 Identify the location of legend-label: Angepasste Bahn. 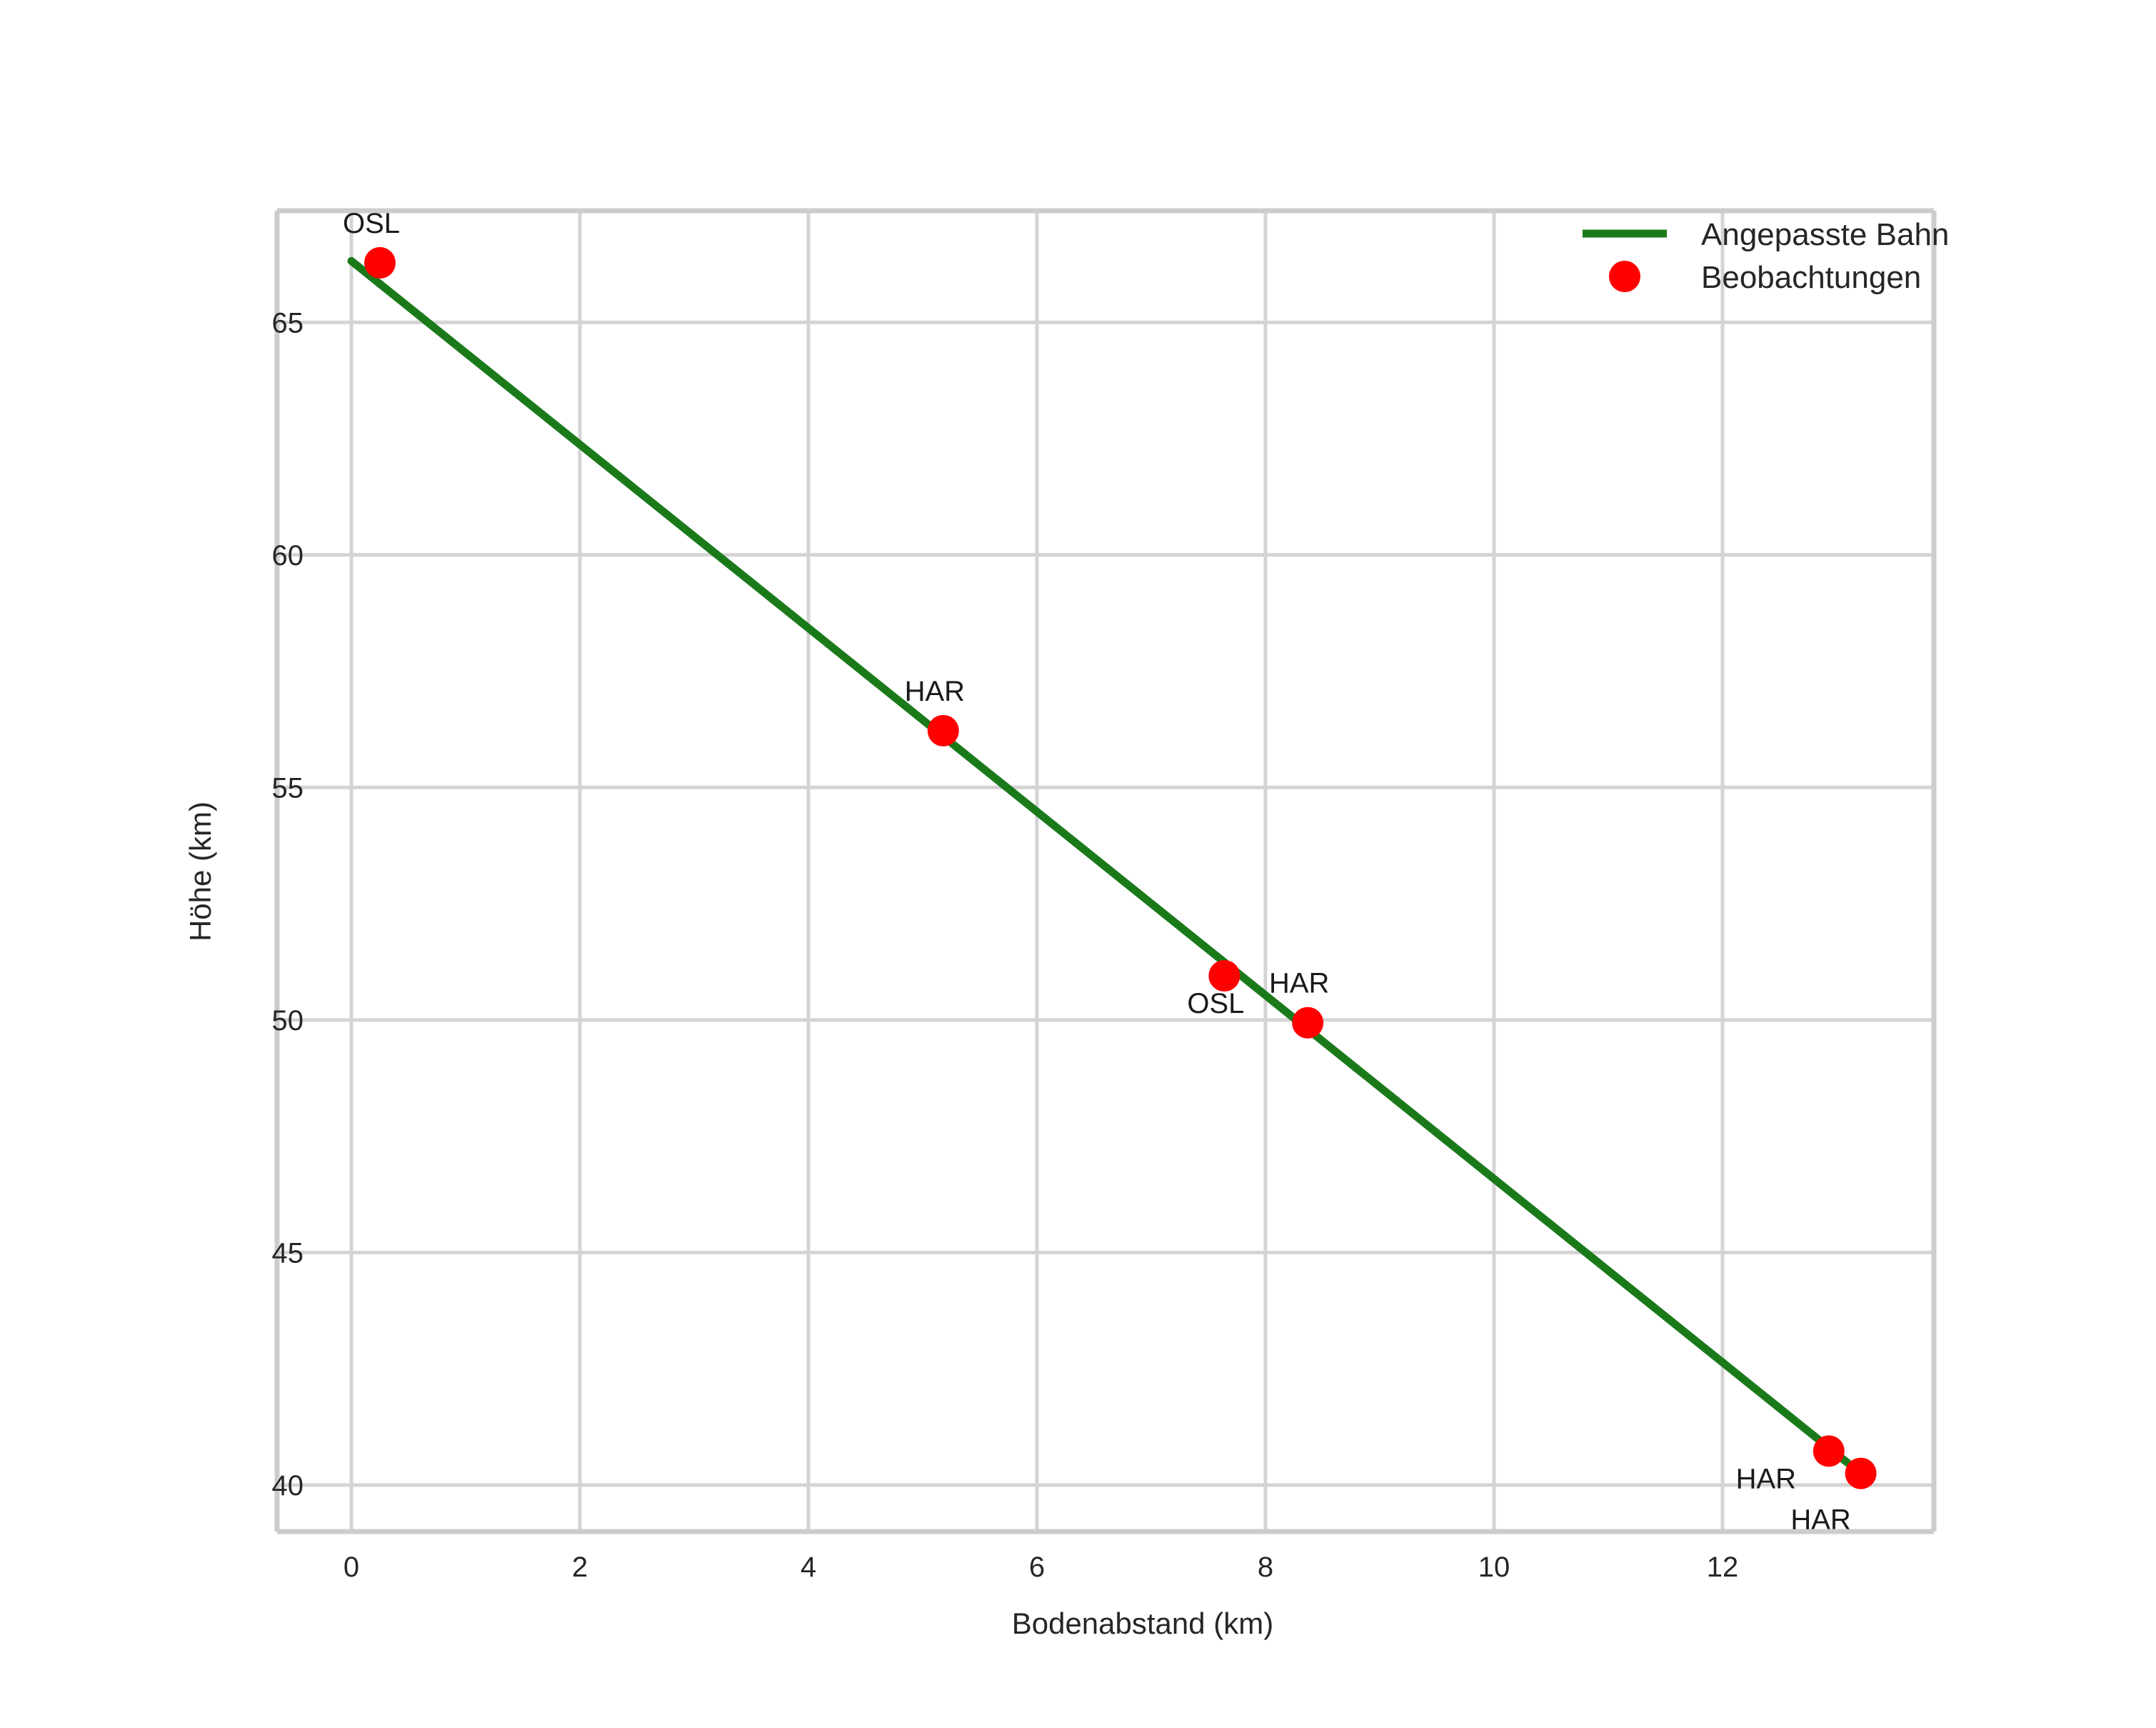
(1825, 234).